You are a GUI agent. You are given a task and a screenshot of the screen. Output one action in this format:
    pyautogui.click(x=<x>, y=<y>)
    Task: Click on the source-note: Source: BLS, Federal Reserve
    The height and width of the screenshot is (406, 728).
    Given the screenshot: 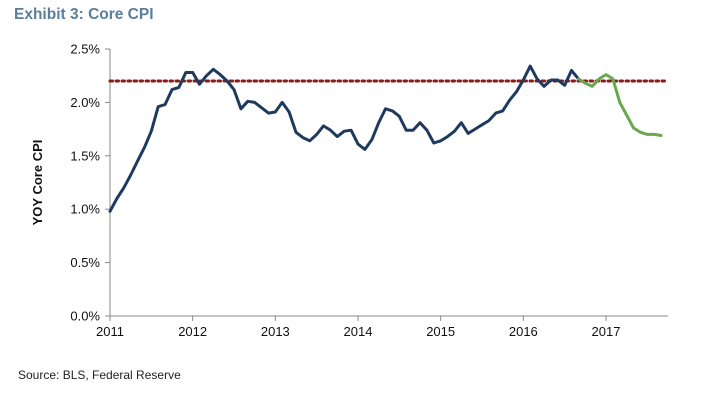 What is the action you would take?
    pyautogui.click(x=99, y=375)
    